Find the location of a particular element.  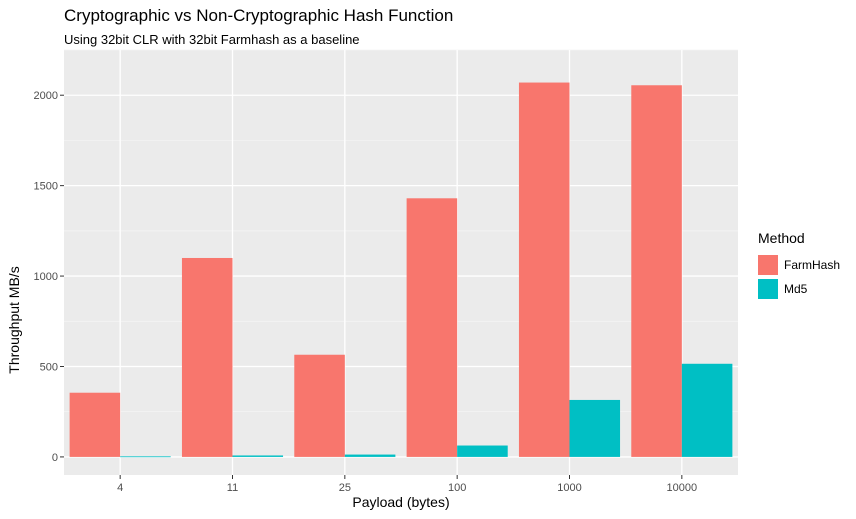

y-axis-title-text: Throughput MB/s is located at coordinates (14, 320).